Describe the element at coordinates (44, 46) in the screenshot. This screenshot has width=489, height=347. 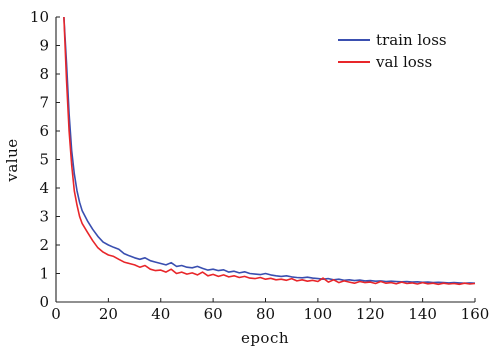
I see `y-tick-label: 9` at that location.